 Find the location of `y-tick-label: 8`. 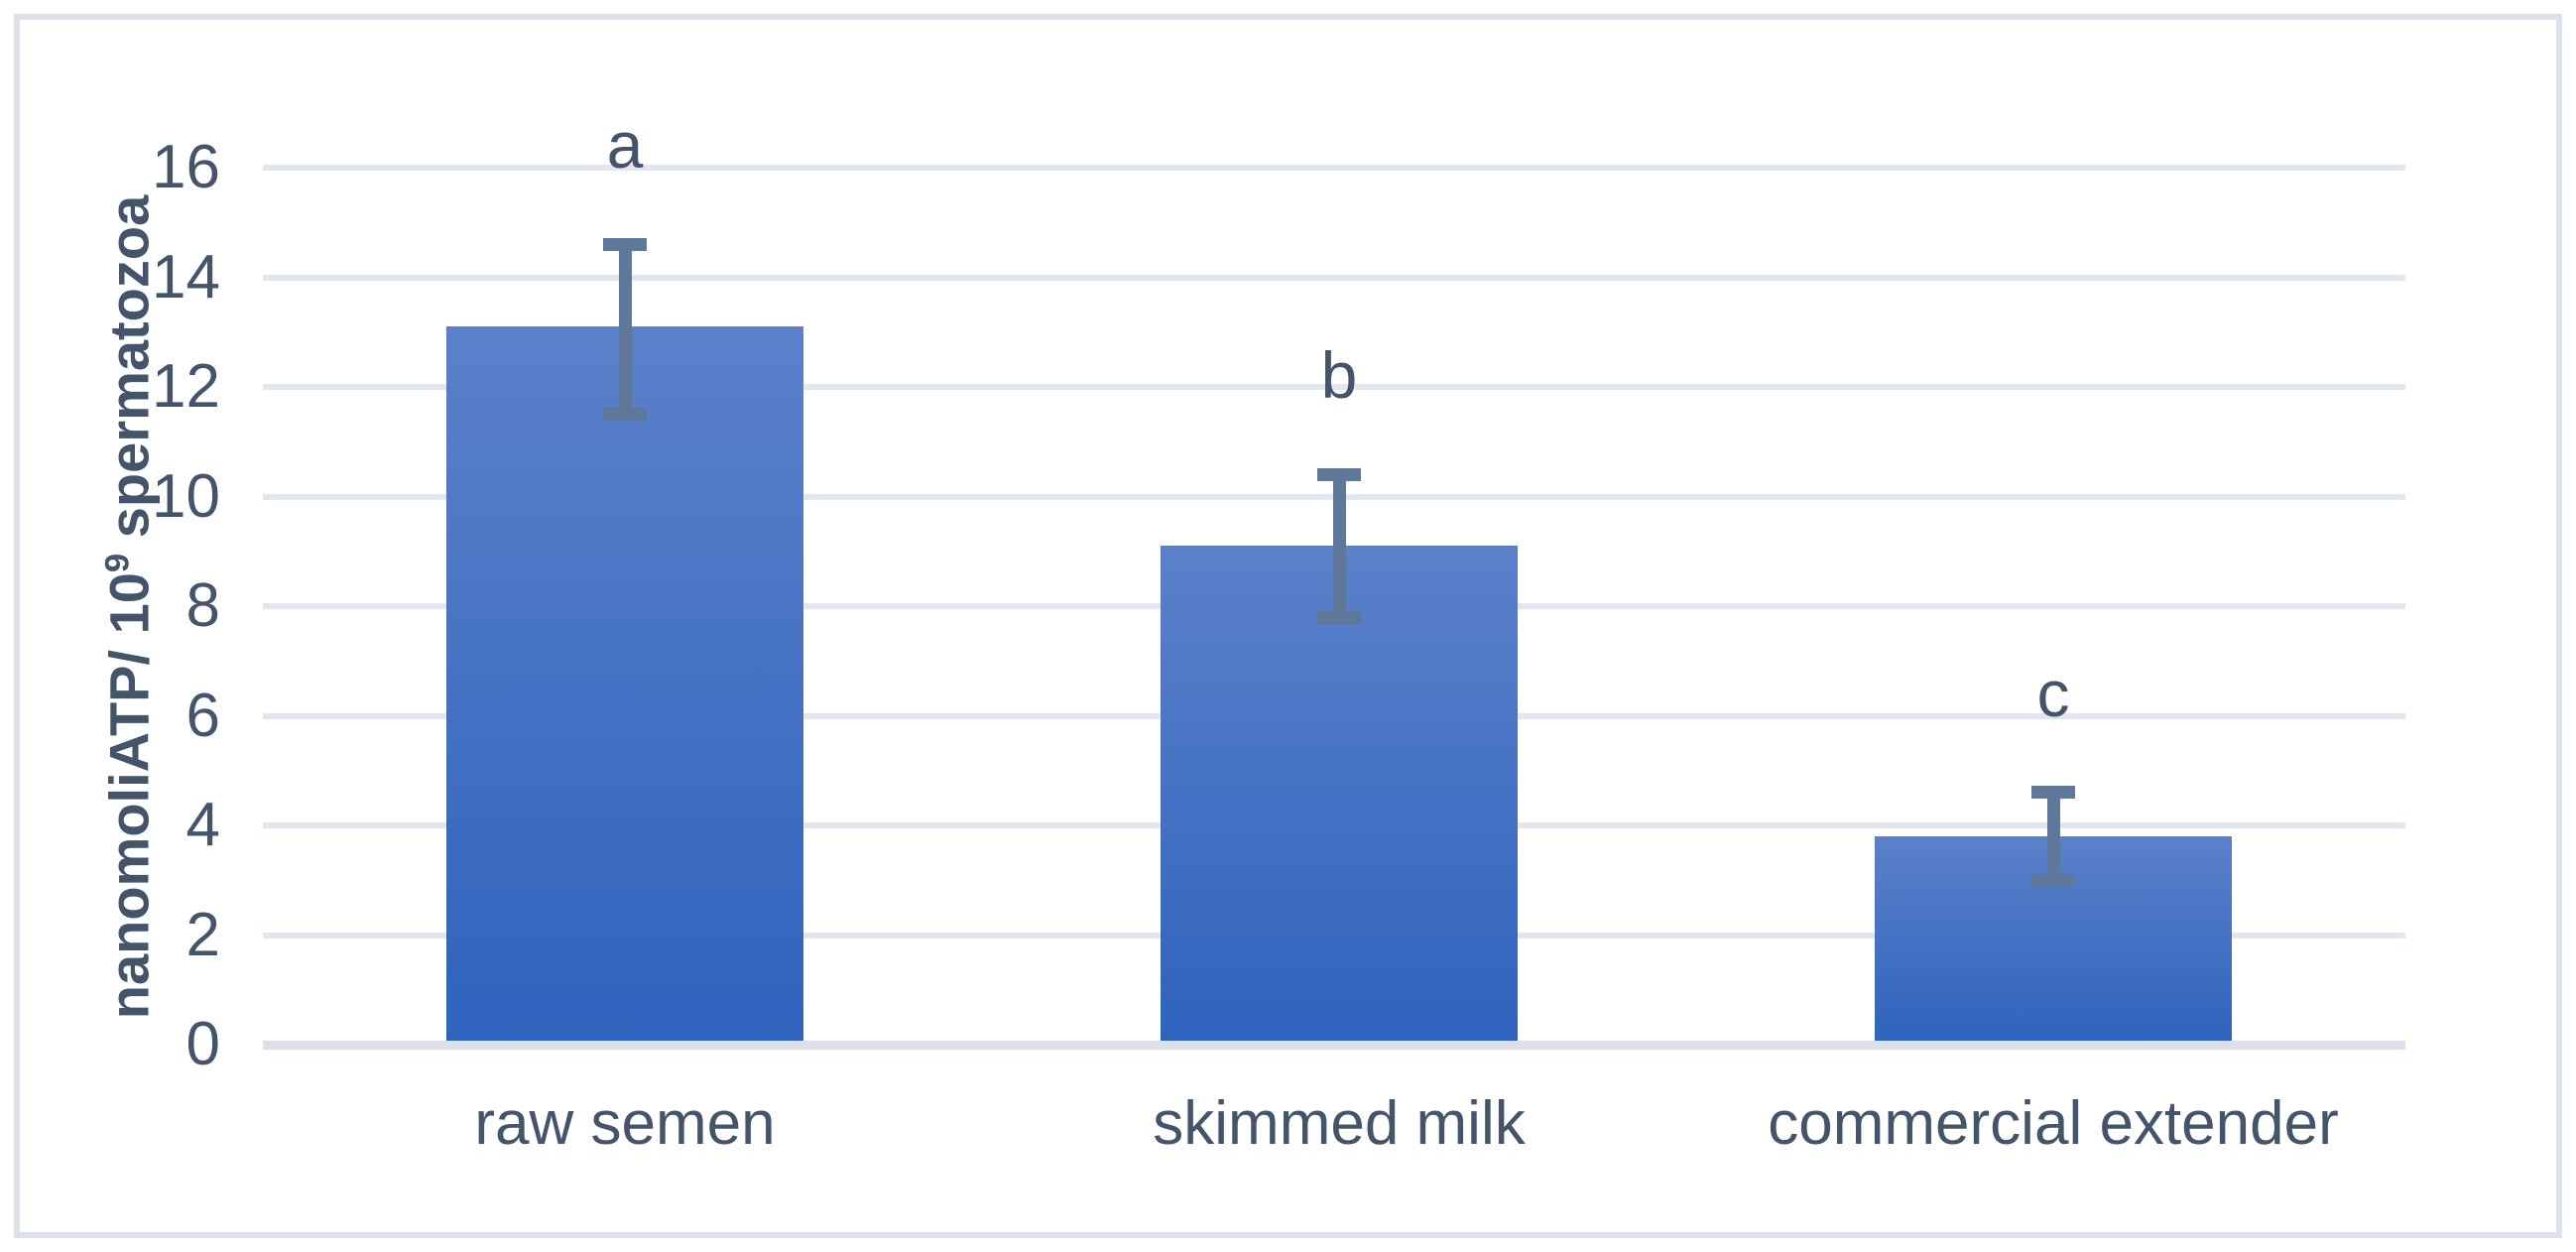

y-tick-label: 8 is located at coordinates (202, 606).